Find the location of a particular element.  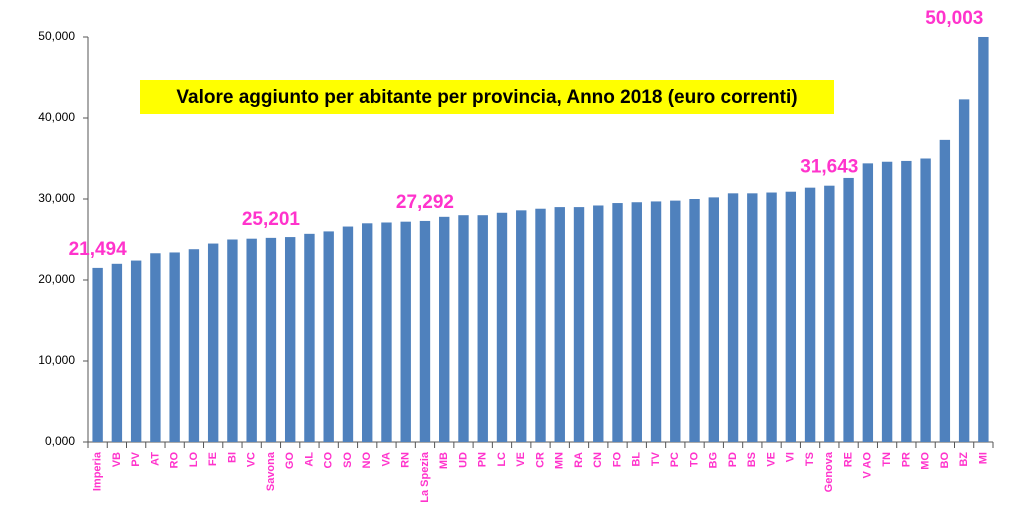

x-tick-label: VC is located at coordinates (252, 459).